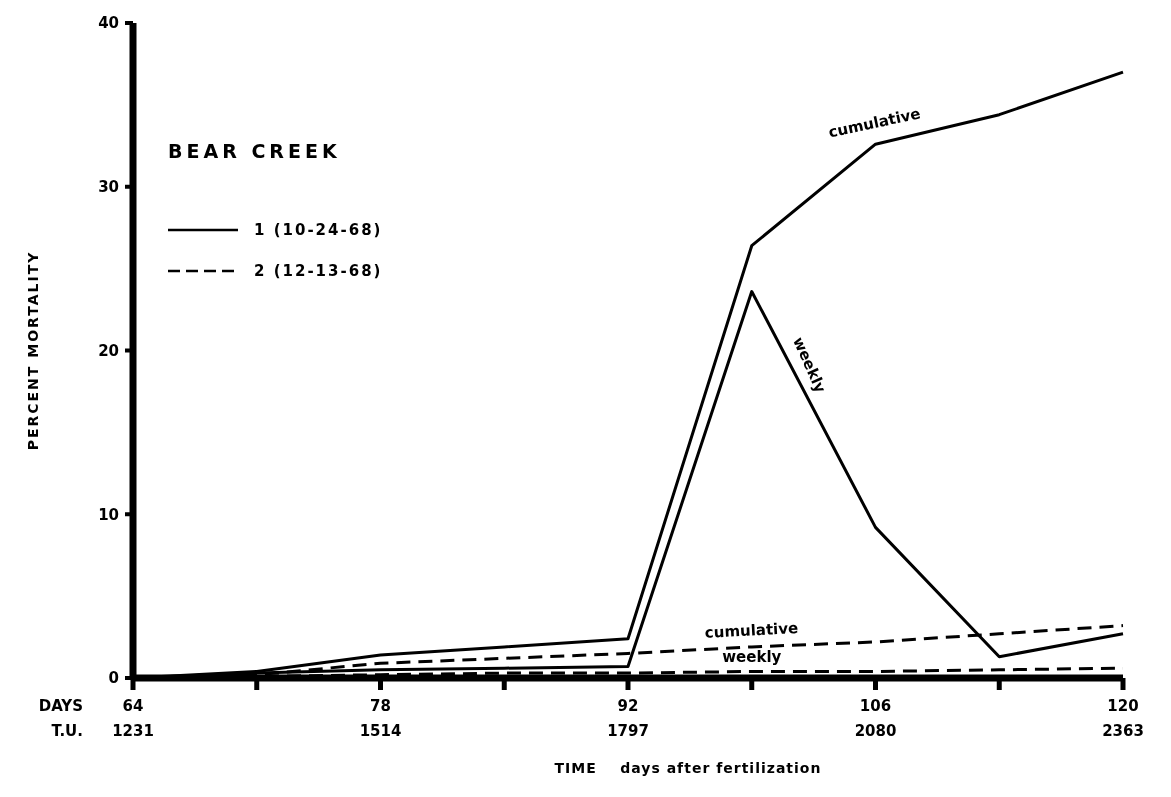  What do you see at coordinates (108, 187) in the screenshot?
I see `y-tick-label: 30` at bounding box center [108, 187].